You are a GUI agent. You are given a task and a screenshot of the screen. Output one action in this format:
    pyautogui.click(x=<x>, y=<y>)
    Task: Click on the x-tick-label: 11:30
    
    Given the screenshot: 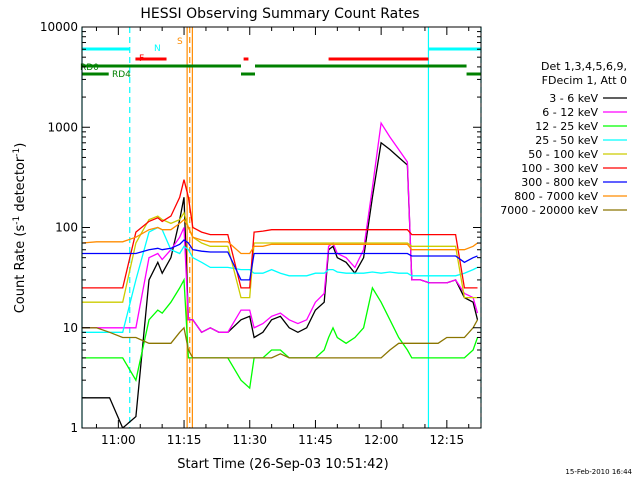 What is the action you would take?
    pyautogui.click(x=249, y=440)
    